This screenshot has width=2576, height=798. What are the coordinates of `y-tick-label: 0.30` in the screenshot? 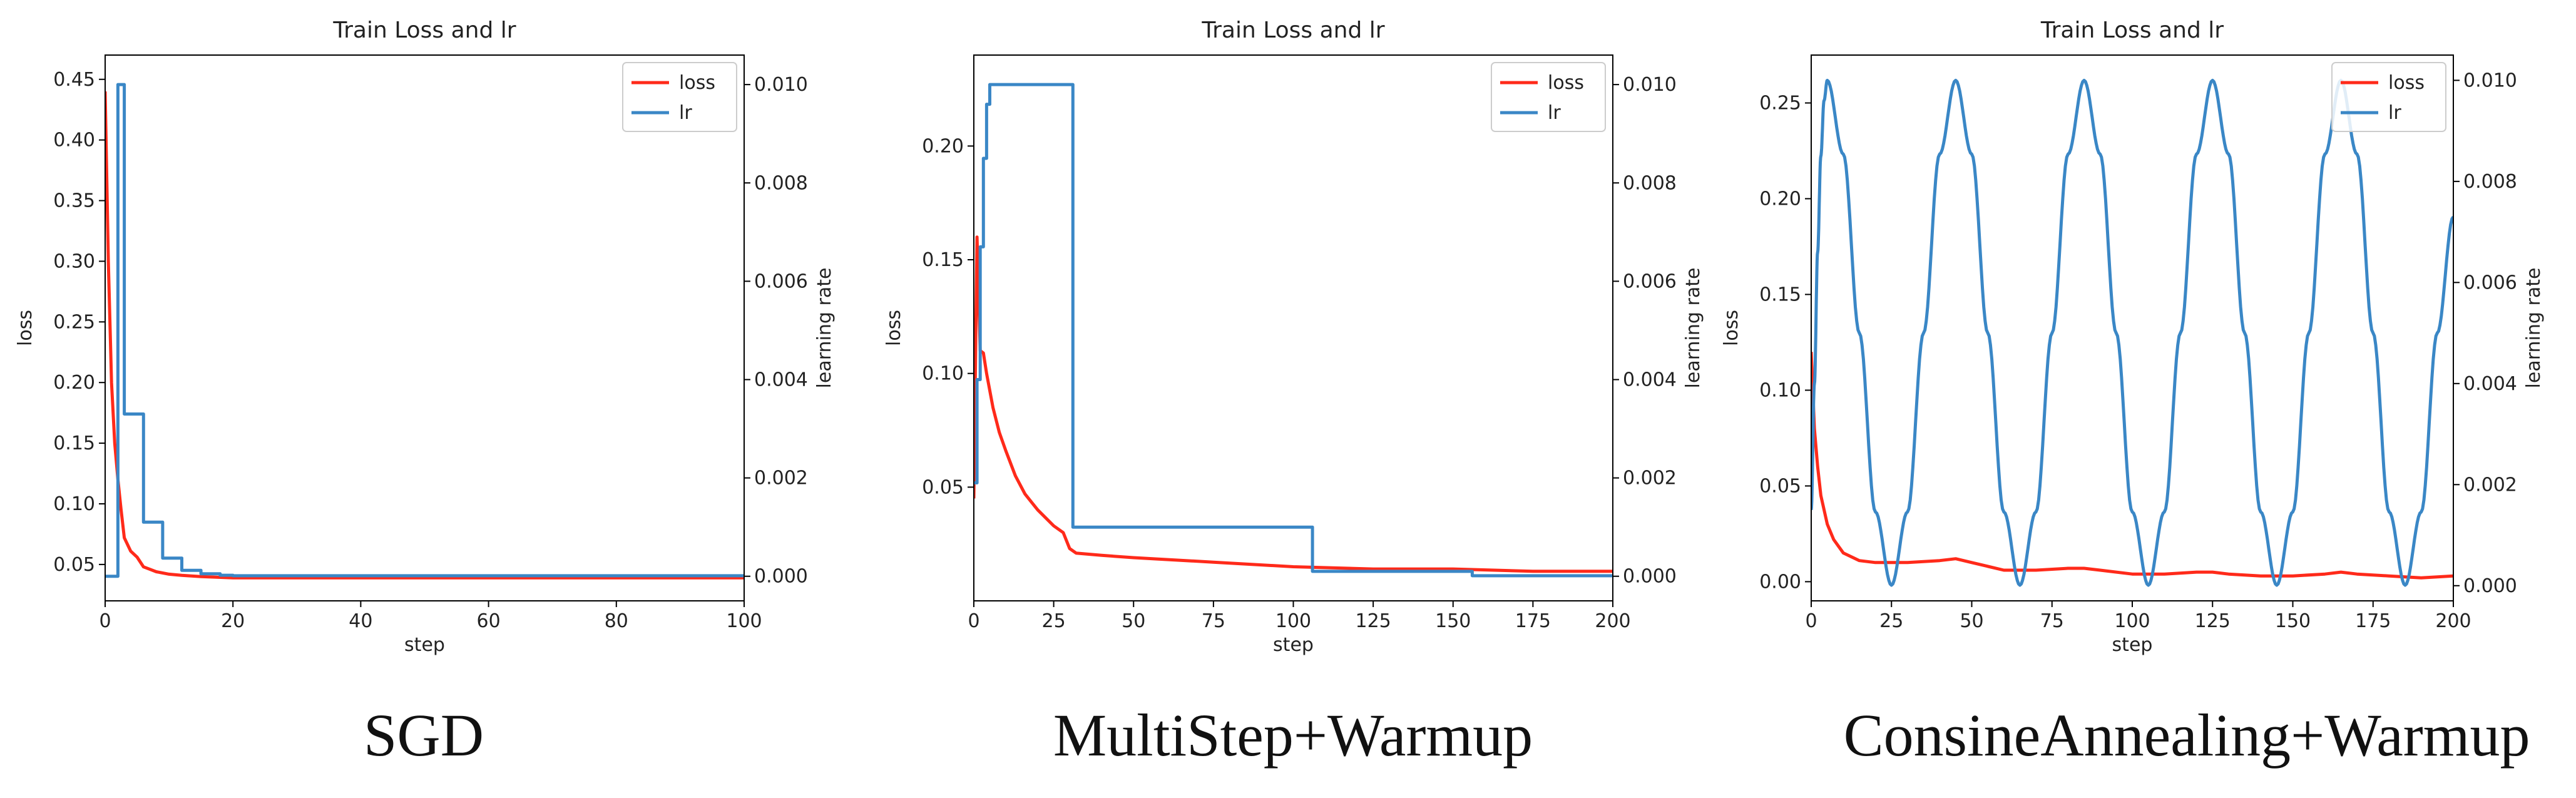 It's located at (74, 261).